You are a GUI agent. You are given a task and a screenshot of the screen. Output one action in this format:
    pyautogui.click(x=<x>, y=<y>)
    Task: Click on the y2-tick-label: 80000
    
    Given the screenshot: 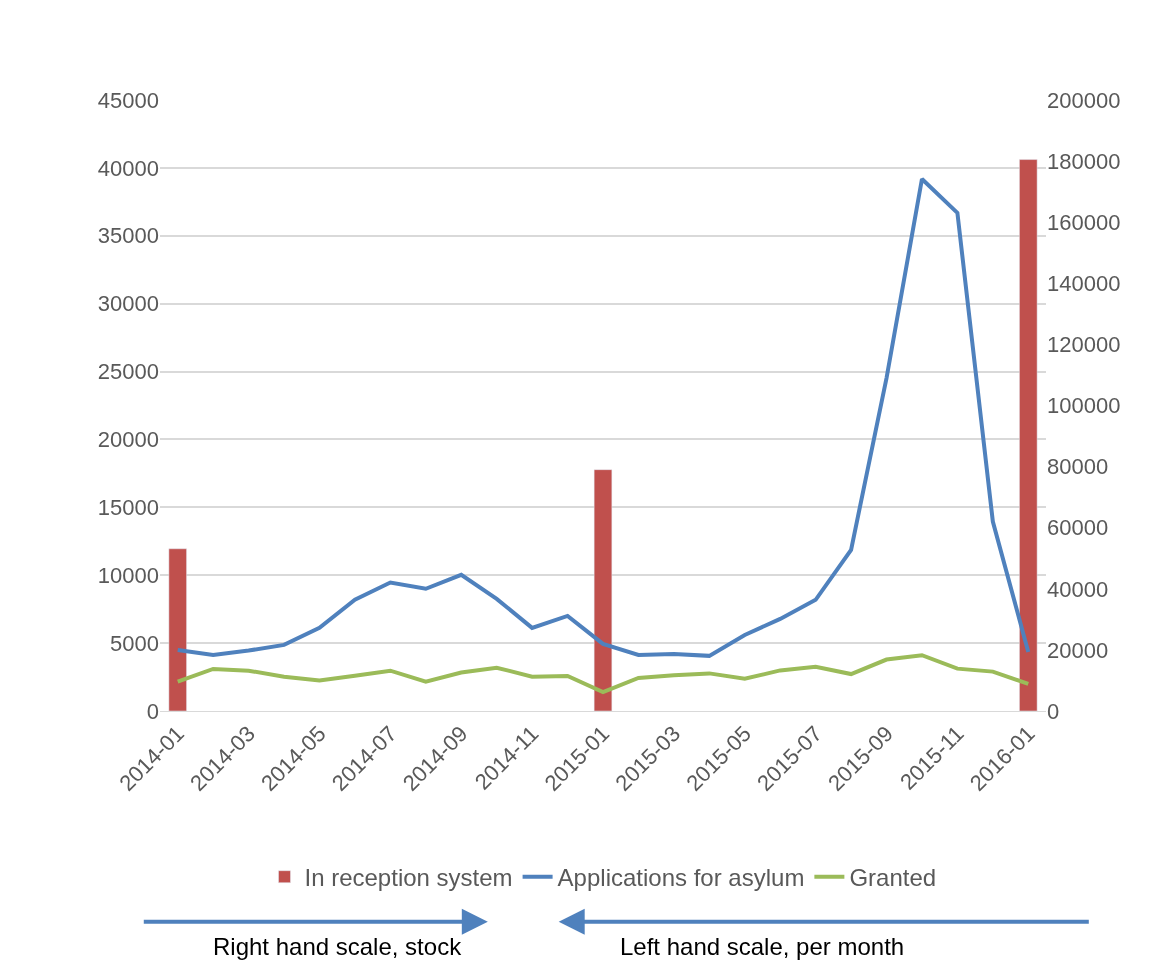 What is the action you would take?
    pyautogui.click(x=1078, y=467)
    